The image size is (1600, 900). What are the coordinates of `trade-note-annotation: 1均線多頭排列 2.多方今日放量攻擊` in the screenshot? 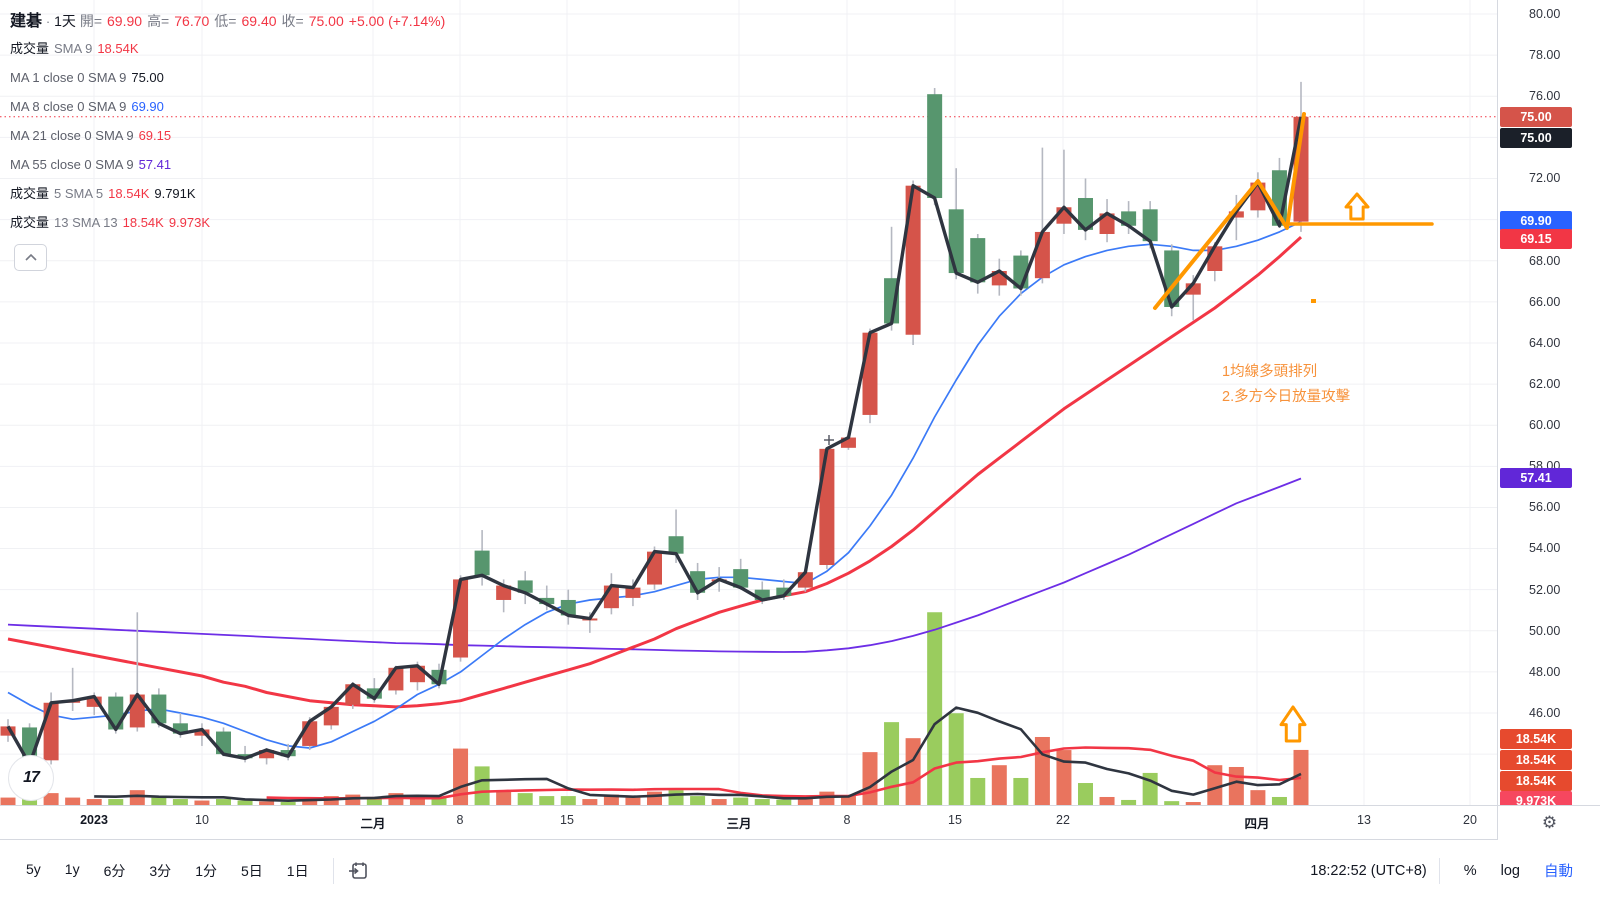 It's located at (1286, 385).